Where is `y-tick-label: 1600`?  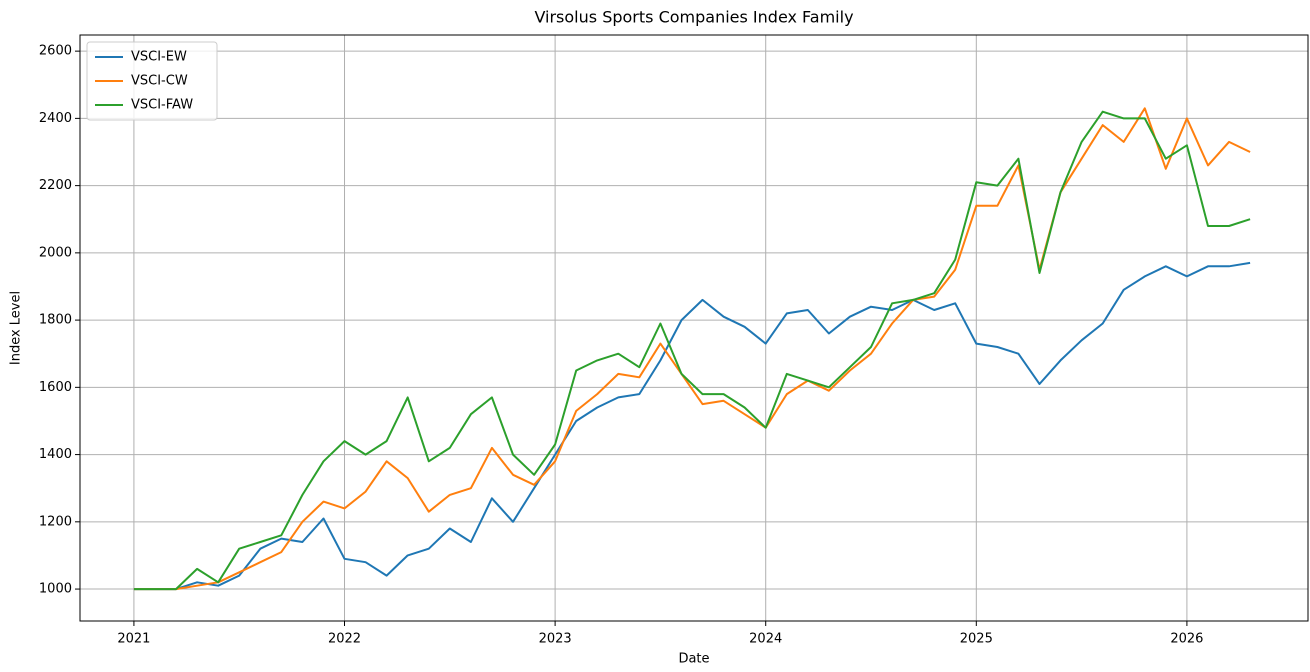 y-tick-label: 1600 is located at coordinates (55, 387).